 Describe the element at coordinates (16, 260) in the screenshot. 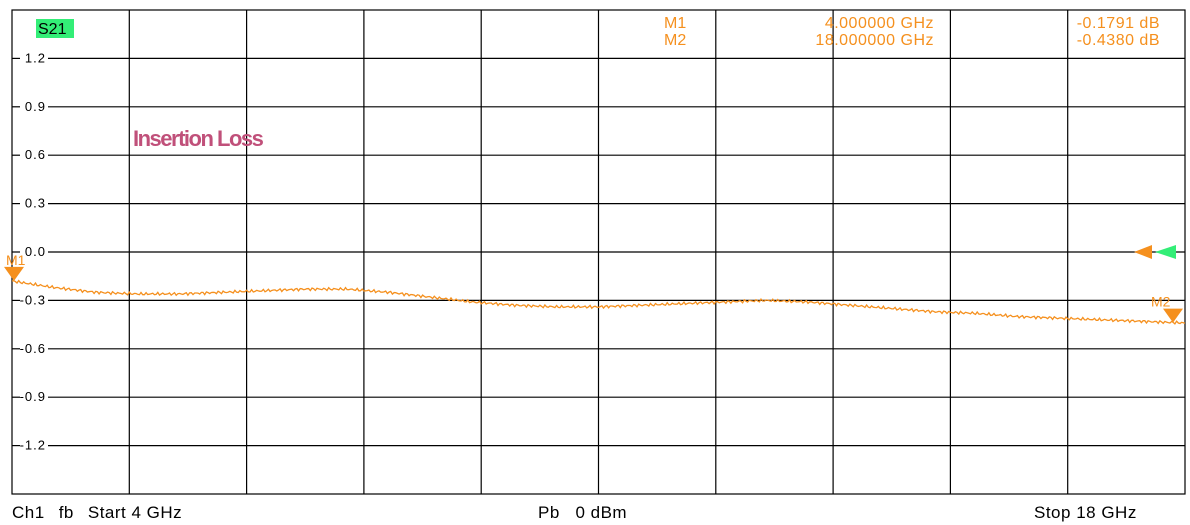

I see `marker-1-flag: M1` at that location.